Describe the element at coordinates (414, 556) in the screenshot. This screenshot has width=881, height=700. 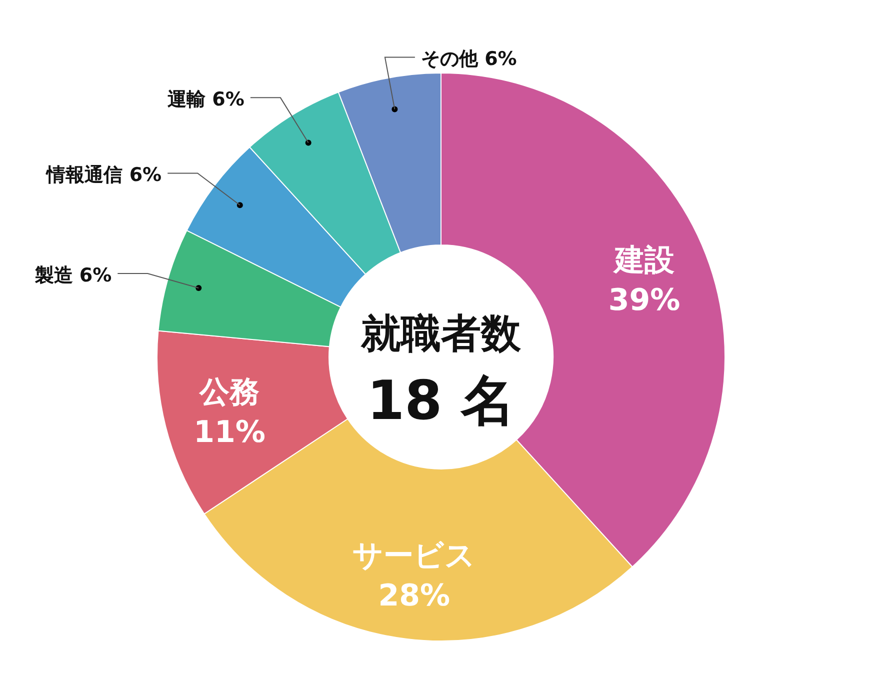
I see `slice-label: サービス` at that location.